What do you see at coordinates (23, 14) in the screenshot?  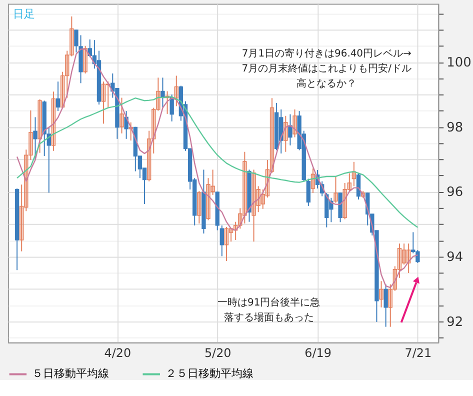 I see `chart-title: 日足` at bounding box center [23, 14].